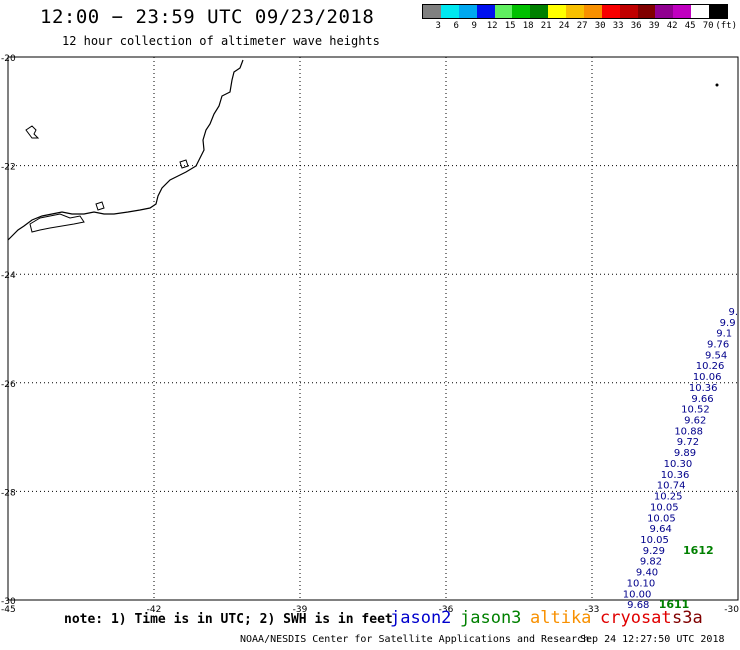 The image size is (740, 650). Describe the element at coordinates (726, 26) in the screenshot. I see `legend-label: (ft)` at that location.